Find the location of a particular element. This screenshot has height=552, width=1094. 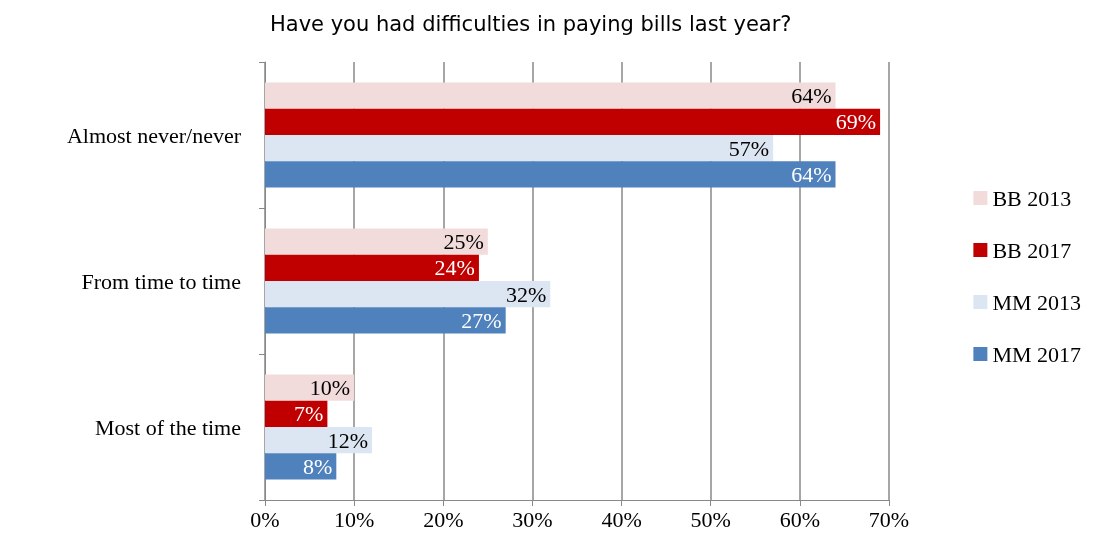

chart-title: Have you had difficulties in paying bills last year? is located at coordinates (531, 23).